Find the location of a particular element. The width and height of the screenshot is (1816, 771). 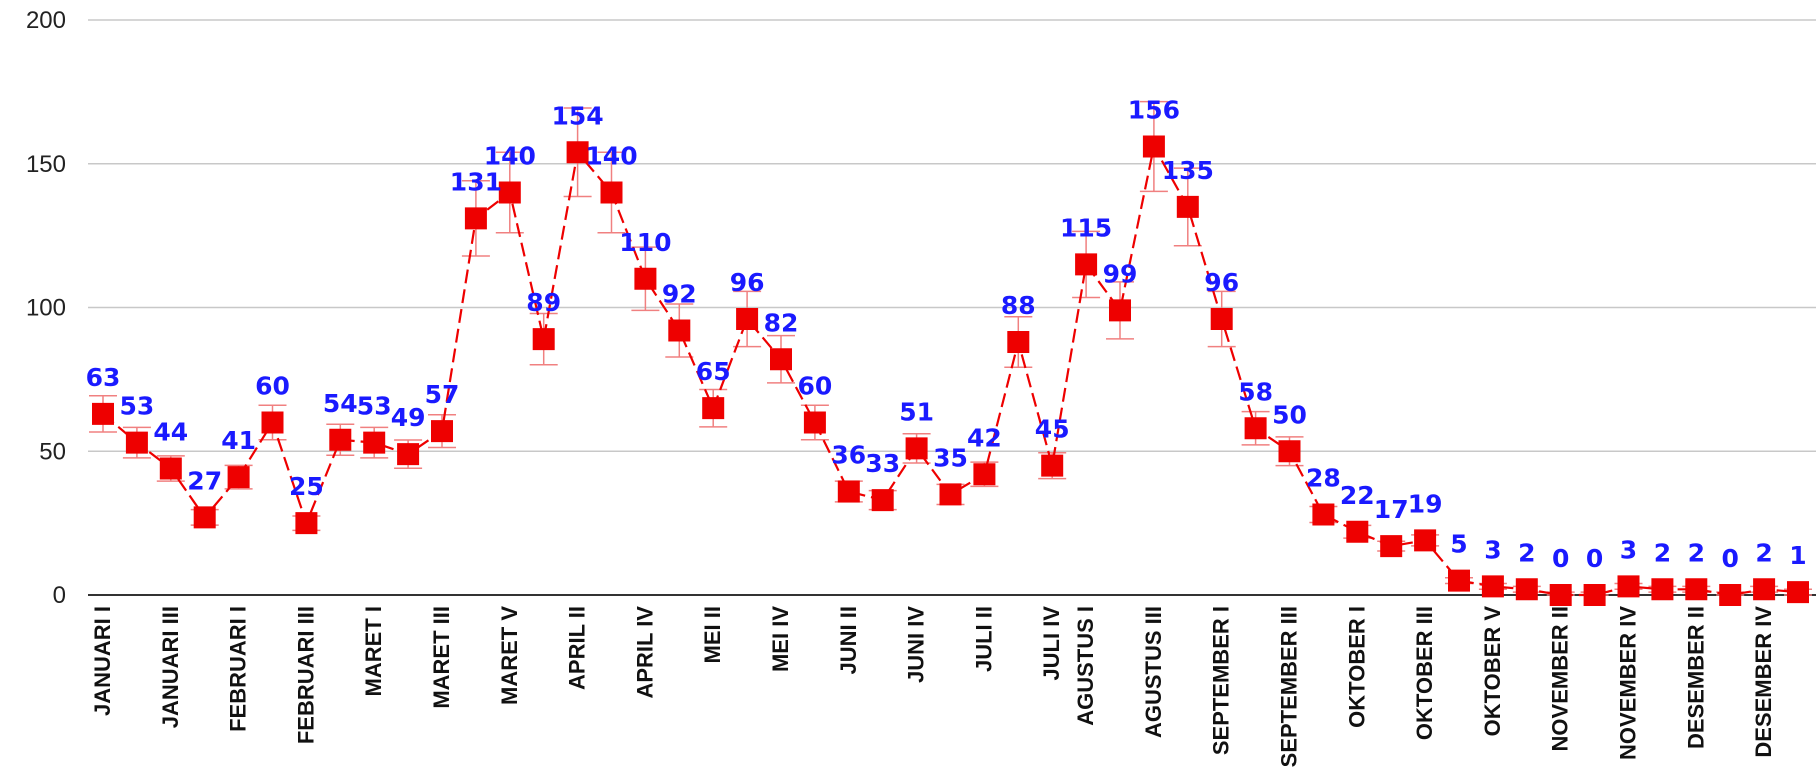

x-tick-label: NOVEMBER II is located at coordinates (1560, 678).